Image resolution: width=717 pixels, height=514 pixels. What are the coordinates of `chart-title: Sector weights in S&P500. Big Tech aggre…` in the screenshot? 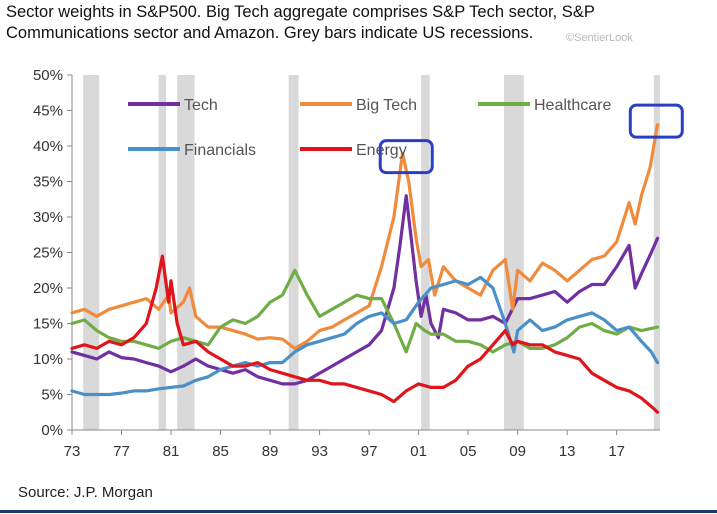 It's located at (300, 22).